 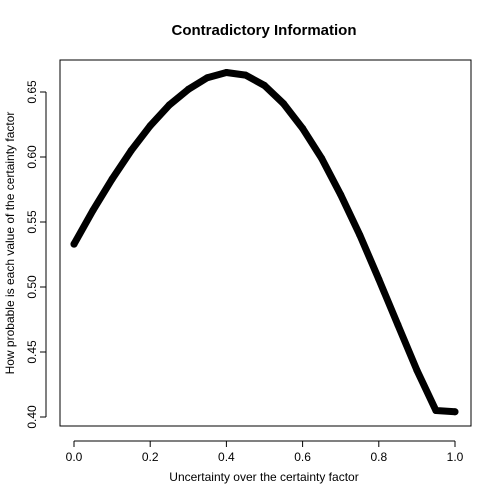 What do you see at coordinates (32, 352) in the screenshot?
I see `y-tick-label: 0.45` at bounding box center [32, 352].